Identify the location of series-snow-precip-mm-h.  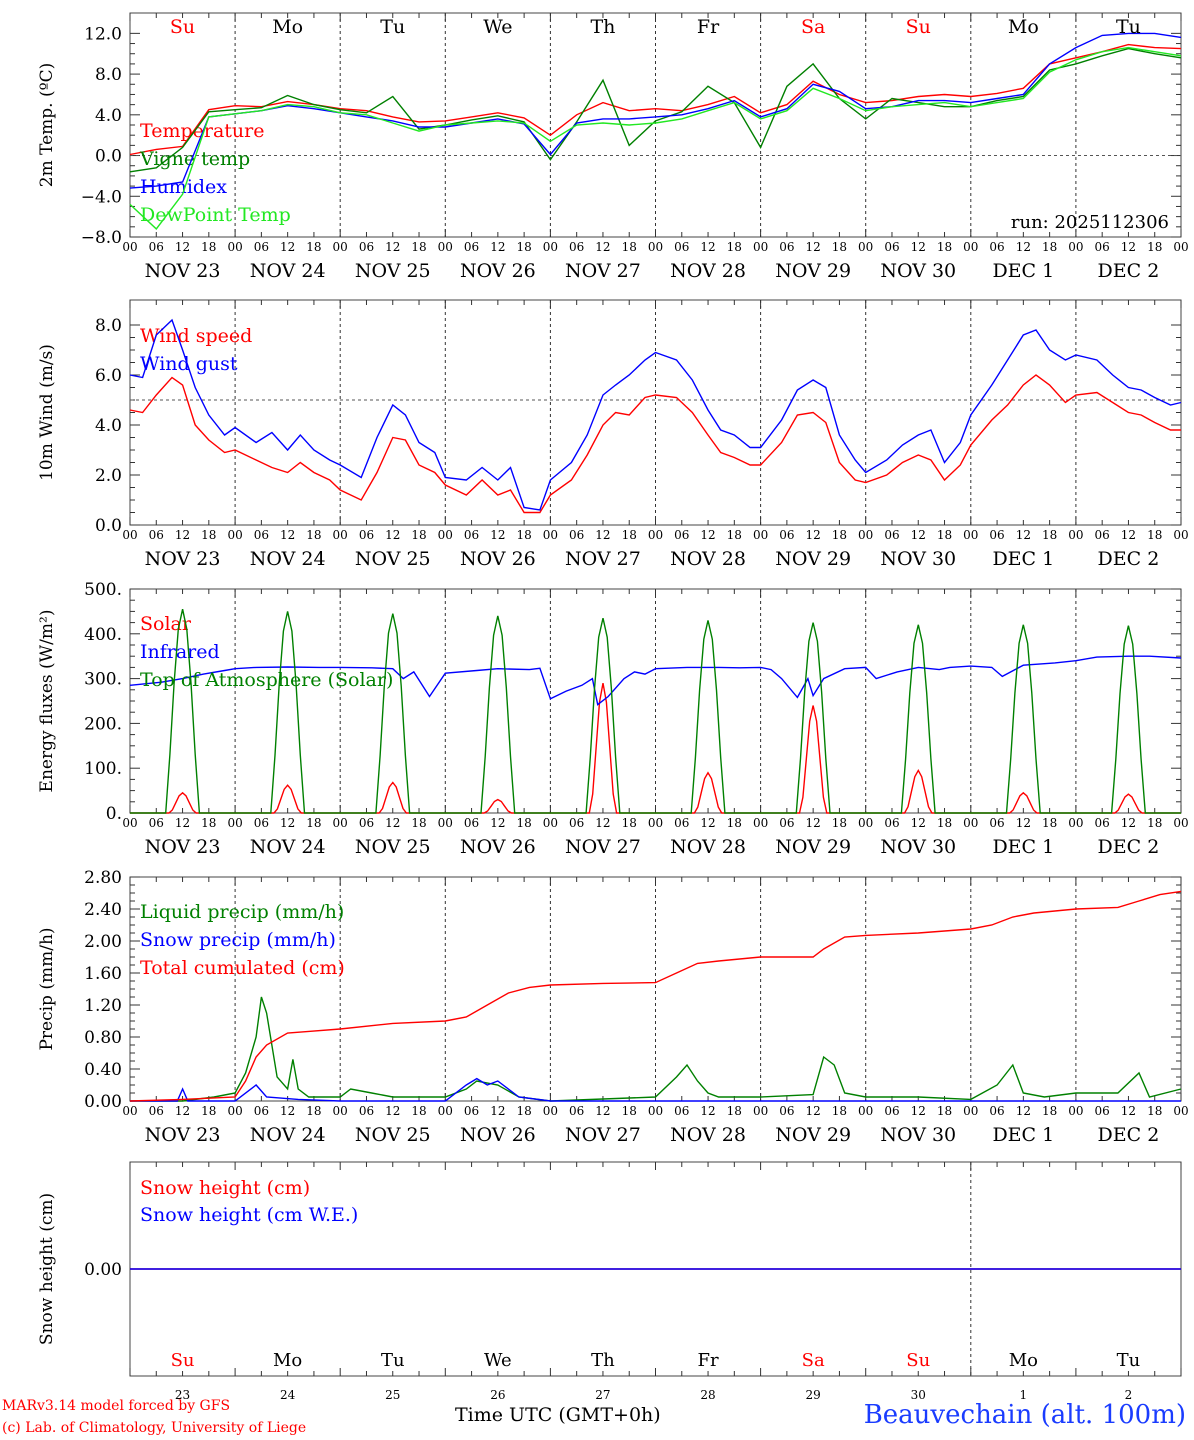
(655, 1089).